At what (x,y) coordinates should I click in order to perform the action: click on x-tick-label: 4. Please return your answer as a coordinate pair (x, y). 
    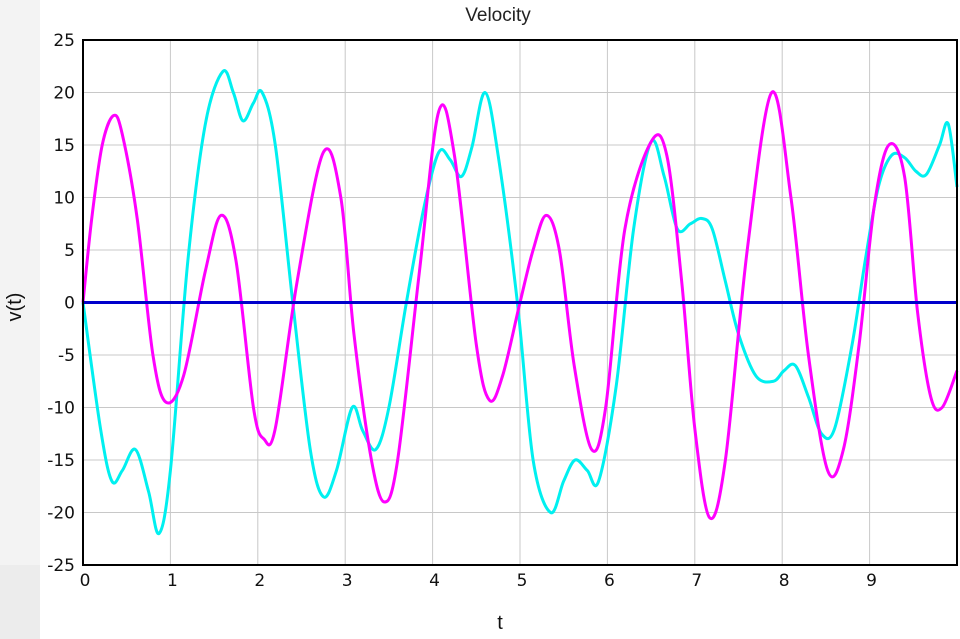
    Looking at the image, I should click on (434, 581).